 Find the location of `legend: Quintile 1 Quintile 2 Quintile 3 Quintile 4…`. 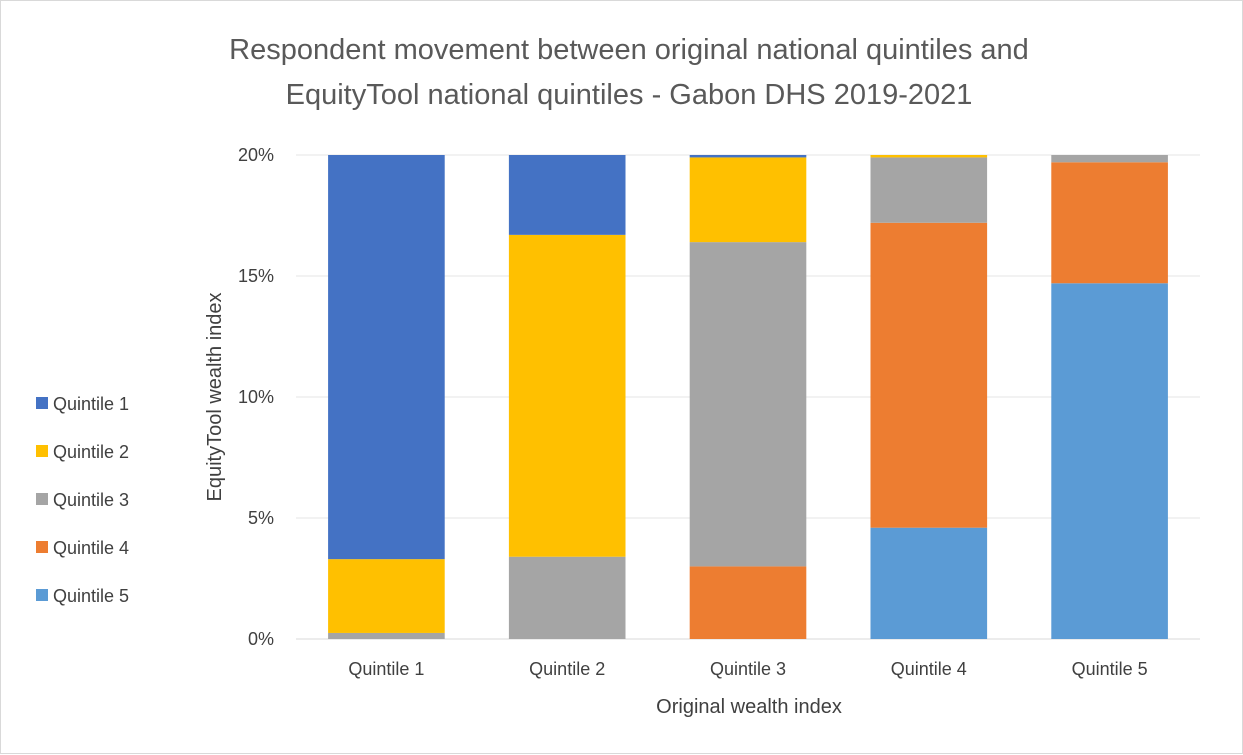

legend: Quintile 1 Quintile 2 Quintile 3 Quintile 4… is located at coordinates (82, 500).